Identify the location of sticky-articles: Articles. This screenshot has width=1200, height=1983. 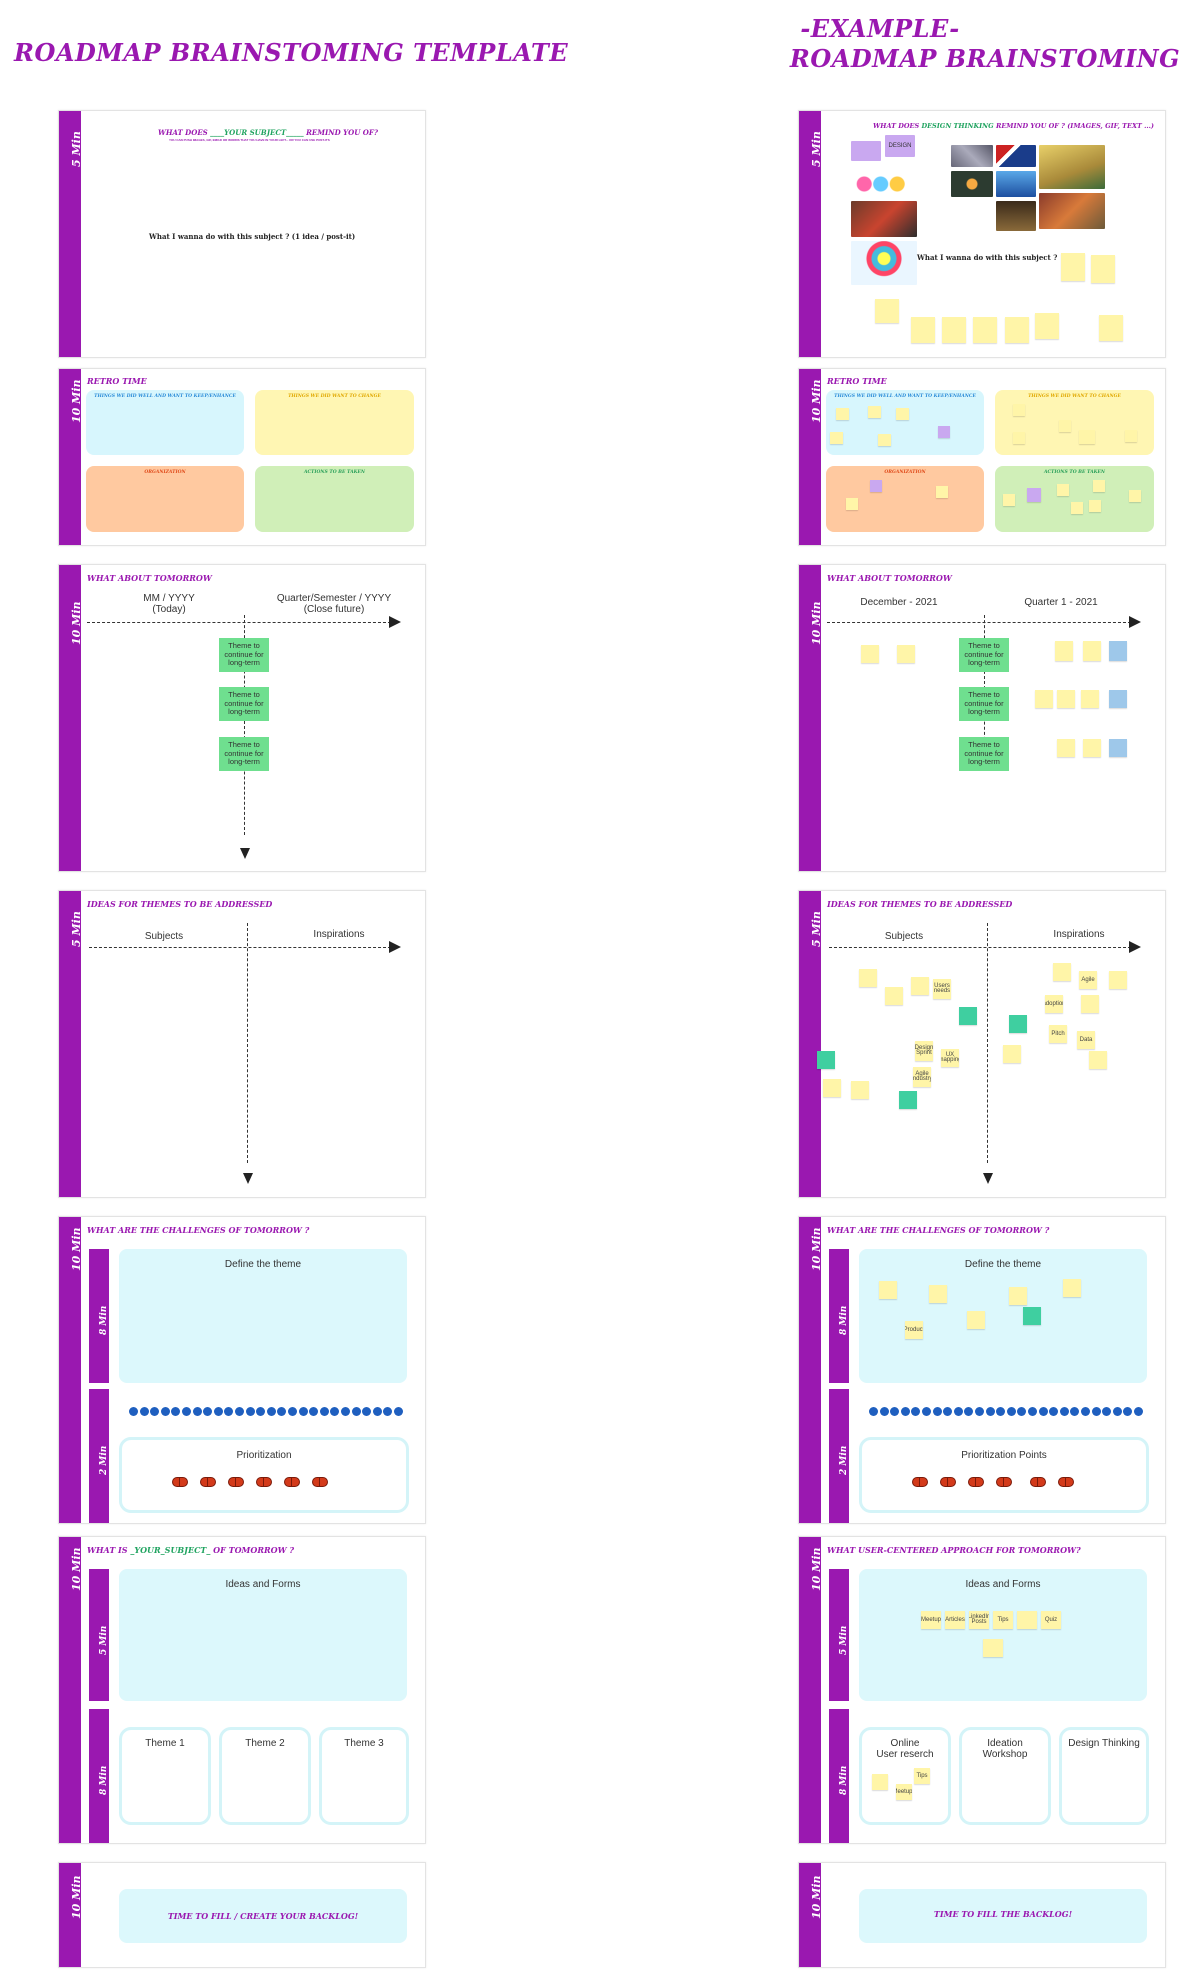
(955, 1620).